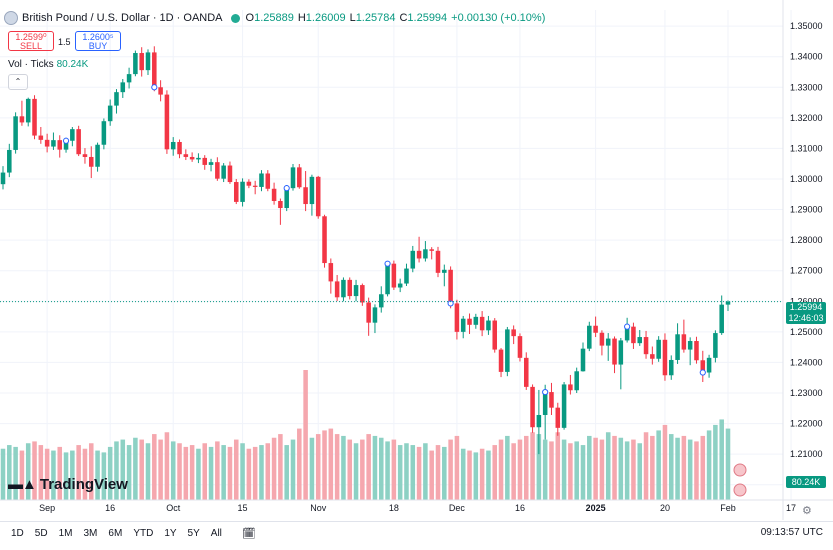  What do you see at coordinates (98, 41) in the screenshot?
I see `buy-button: 1.2600⁵ BUY` at bounding box center [98, 41].